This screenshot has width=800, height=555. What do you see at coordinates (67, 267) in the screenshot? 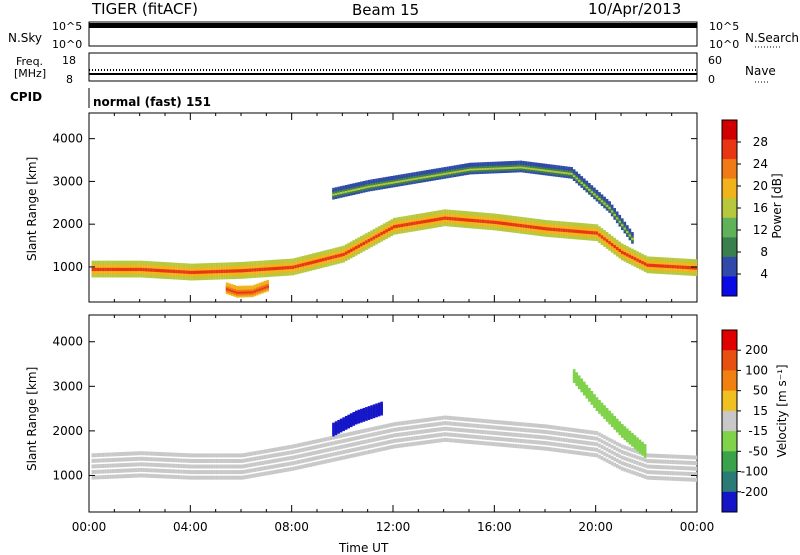
I see `power-y-tick-label: 1000` at bounding box center [67, 267].